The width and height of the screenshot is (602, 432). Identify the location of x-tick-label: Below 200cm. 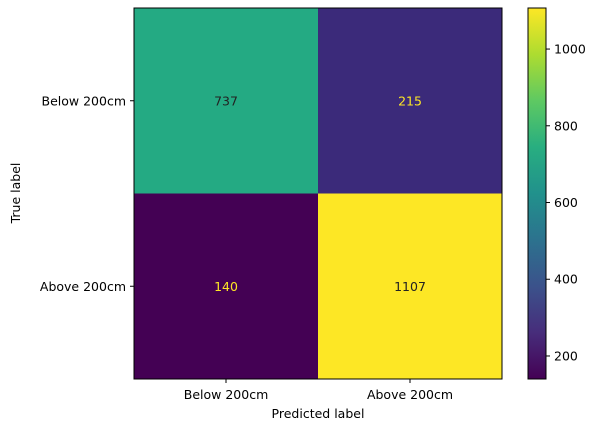
(226, 394).